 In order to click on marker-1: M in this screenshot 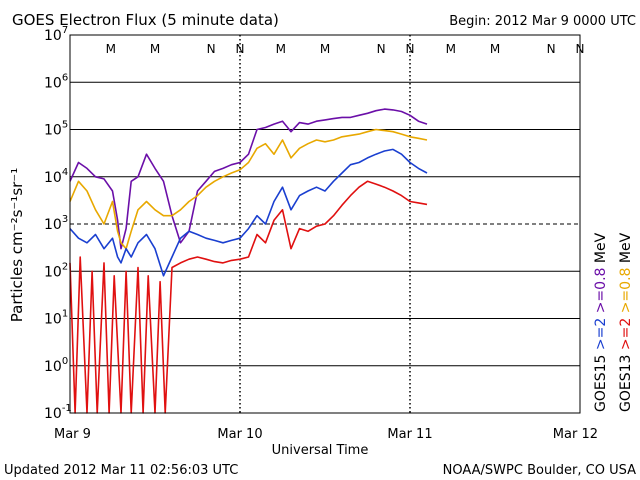, I will do `click(155, 49)`.